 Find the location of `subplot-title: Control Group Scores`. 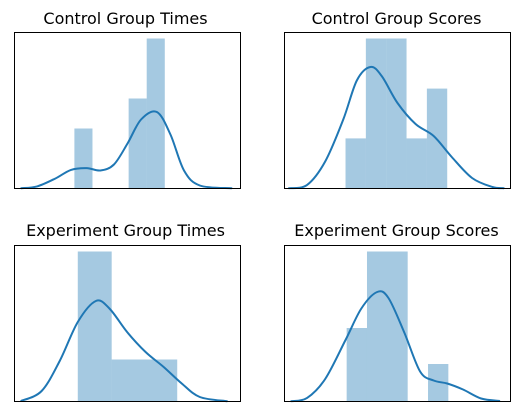

subplot-title: Control Group Scores is located at coordinates (397, 18).